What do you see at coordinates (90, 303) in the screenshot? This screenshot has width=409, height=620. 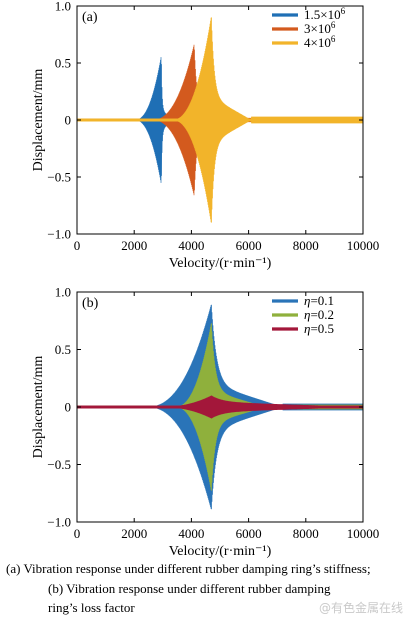 I see `panel-label: (b)` at bounding box center [90, 303].